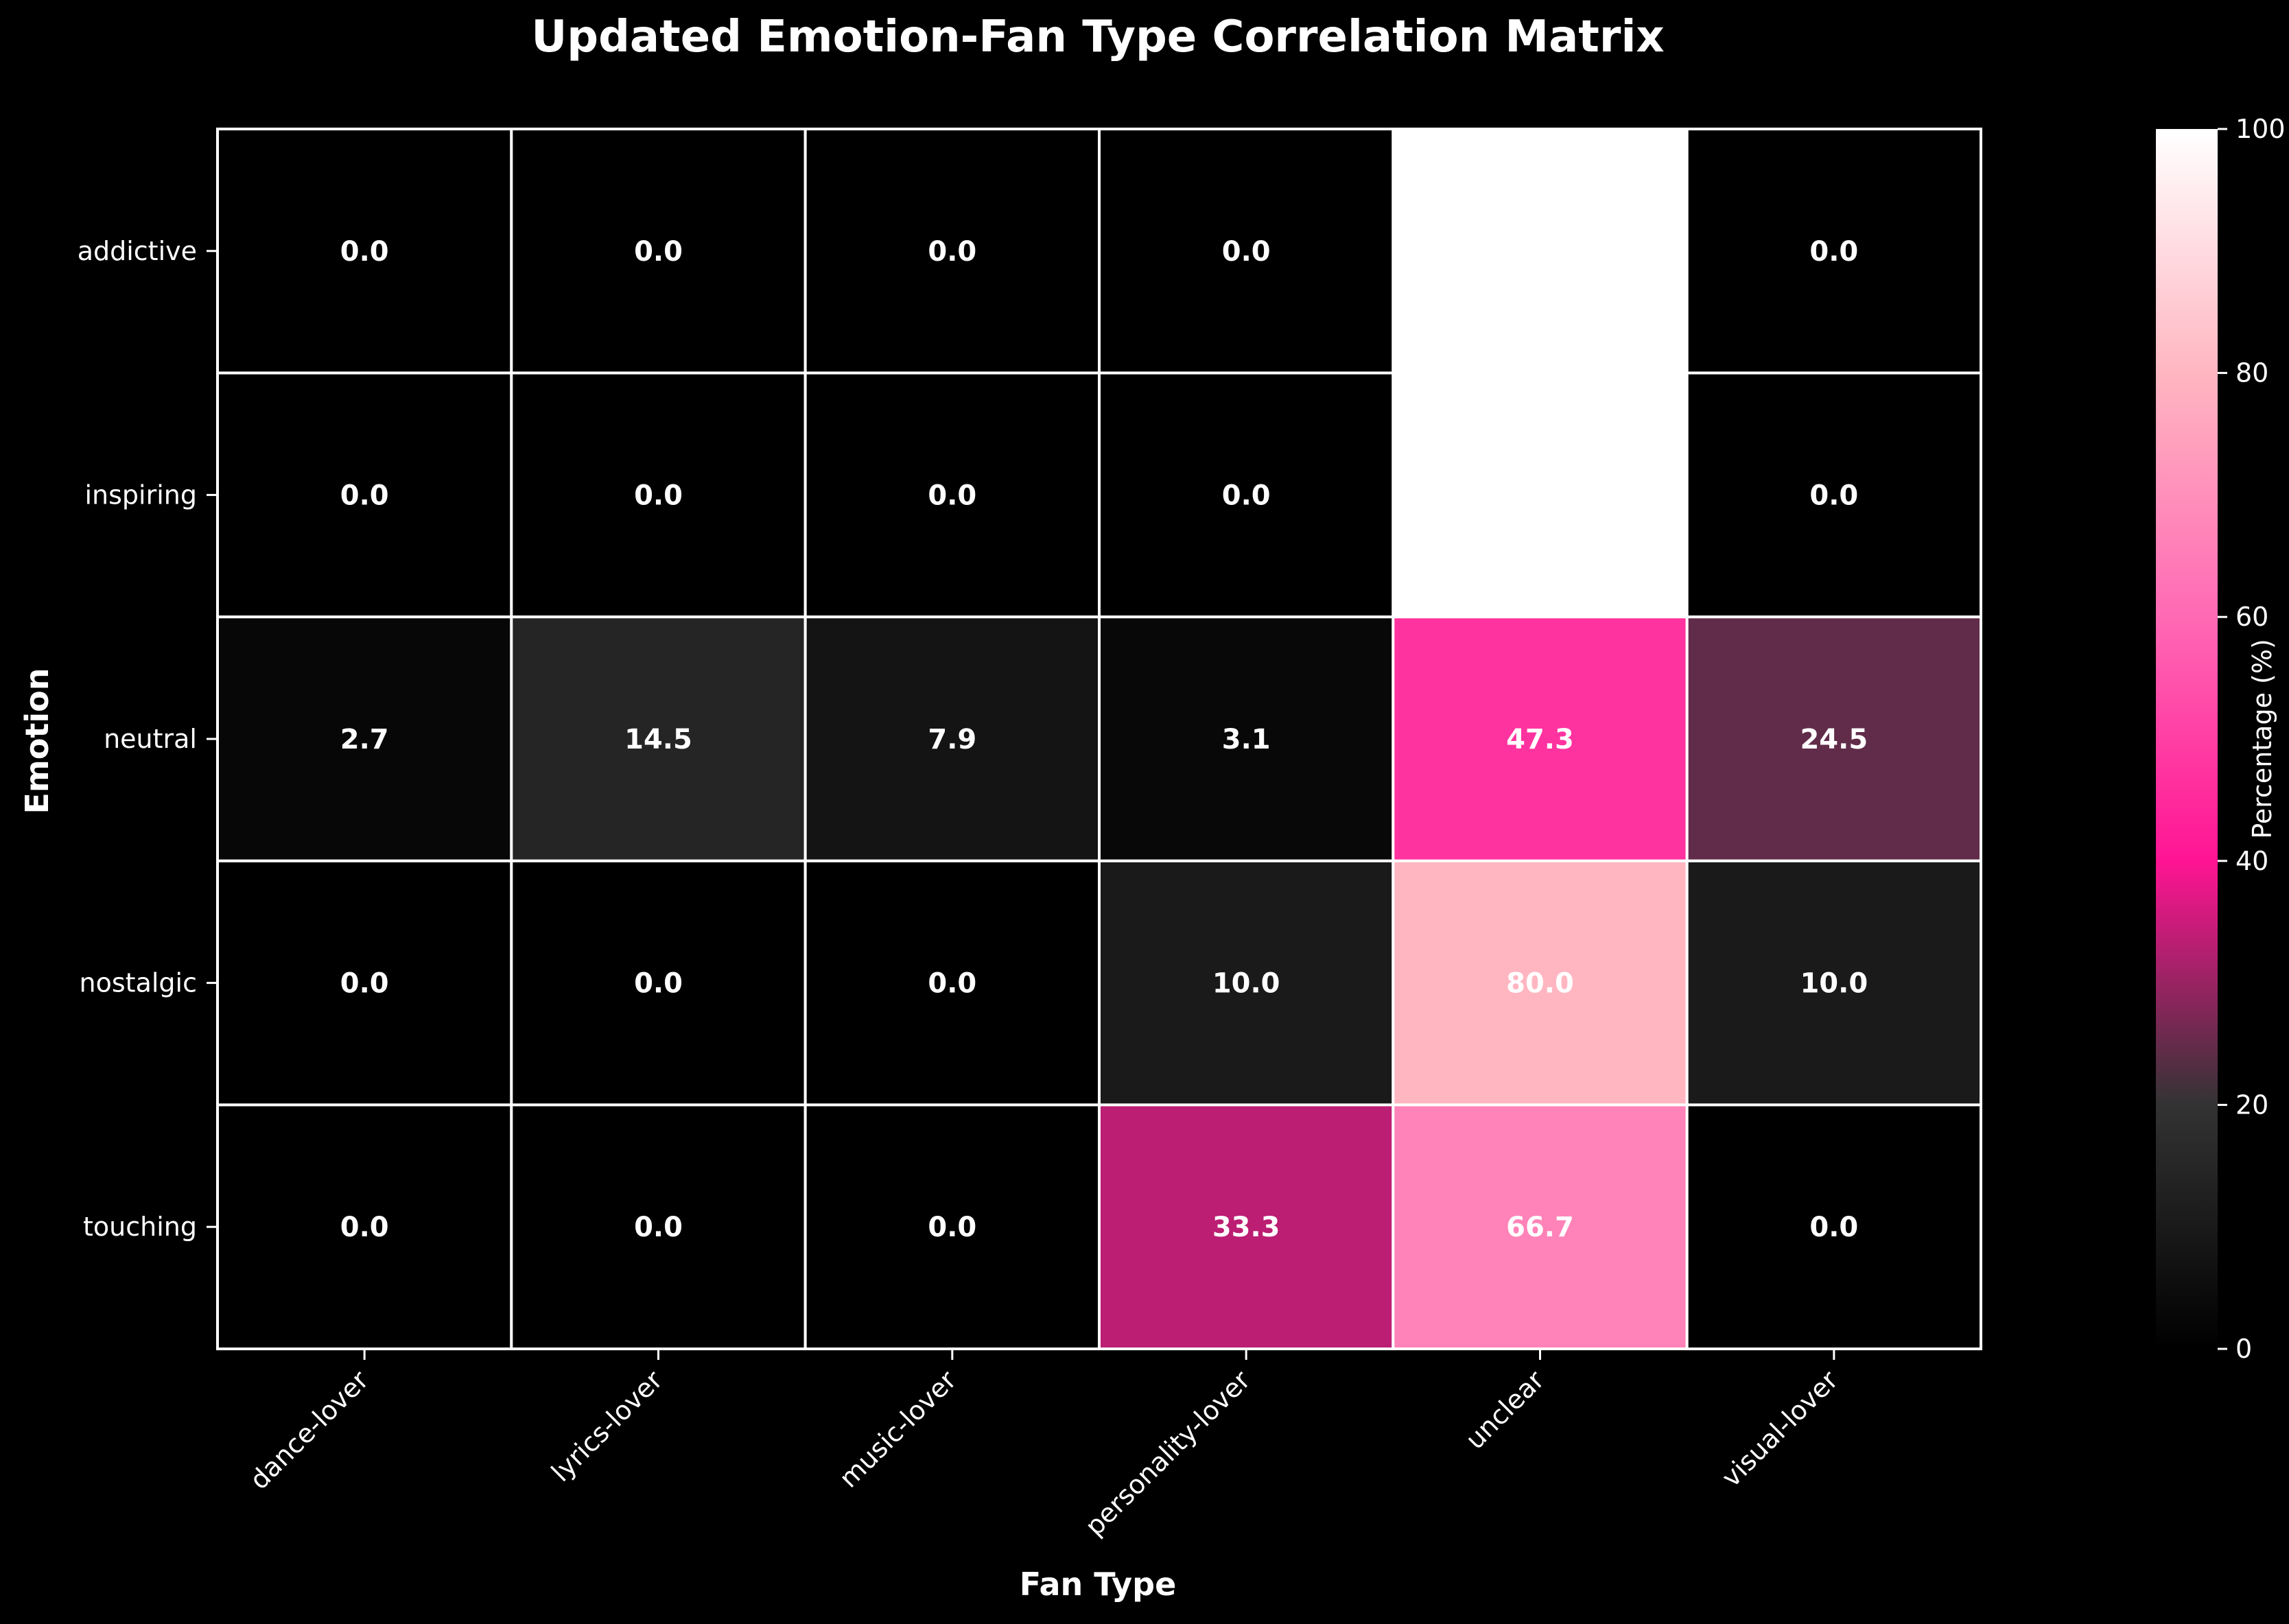  I want to click on colorbar-tick-label: 40, so click(2251, 861).